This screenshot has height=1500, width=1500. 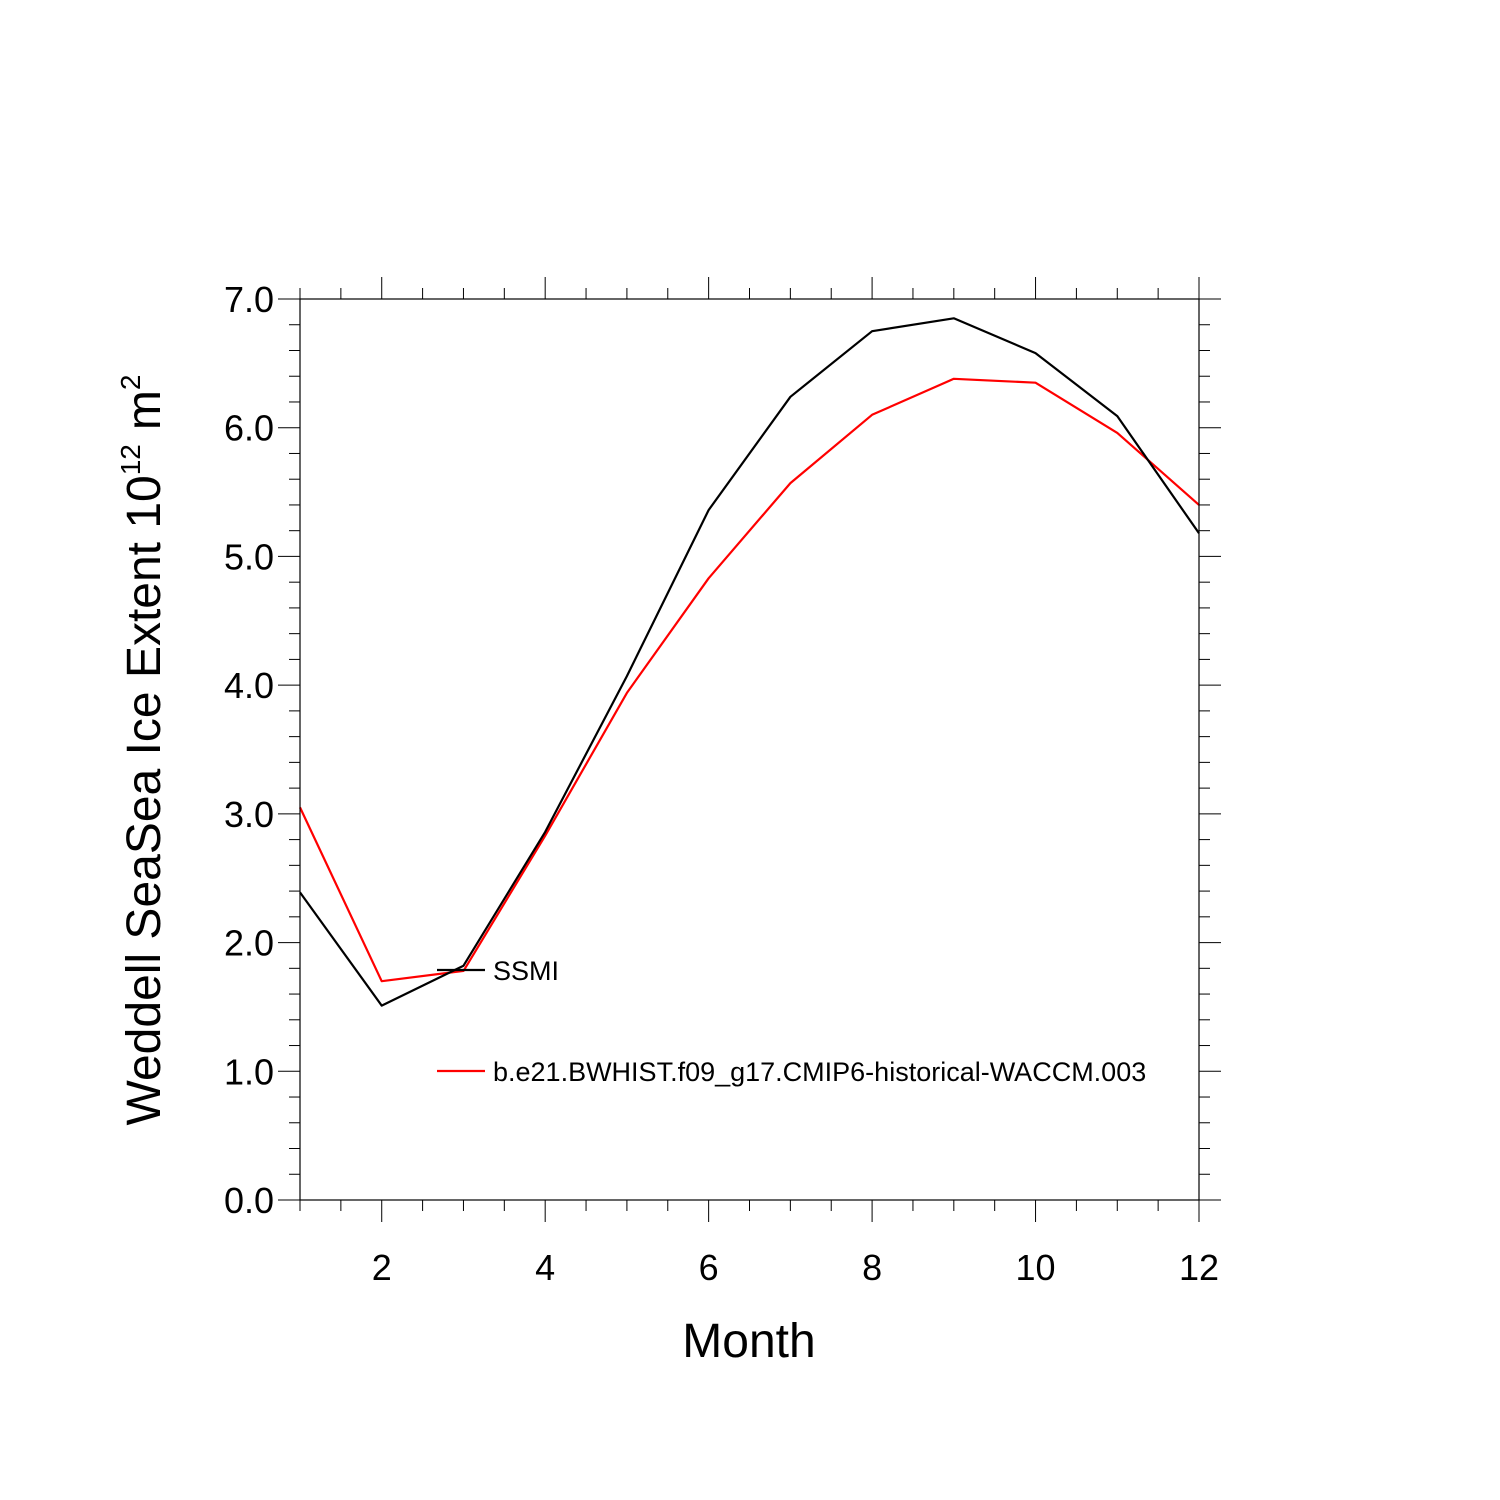 I want to click on y-axis-title: Weddell SeaSea Ice Extent 1012 m2, so click(x=143, y=750).